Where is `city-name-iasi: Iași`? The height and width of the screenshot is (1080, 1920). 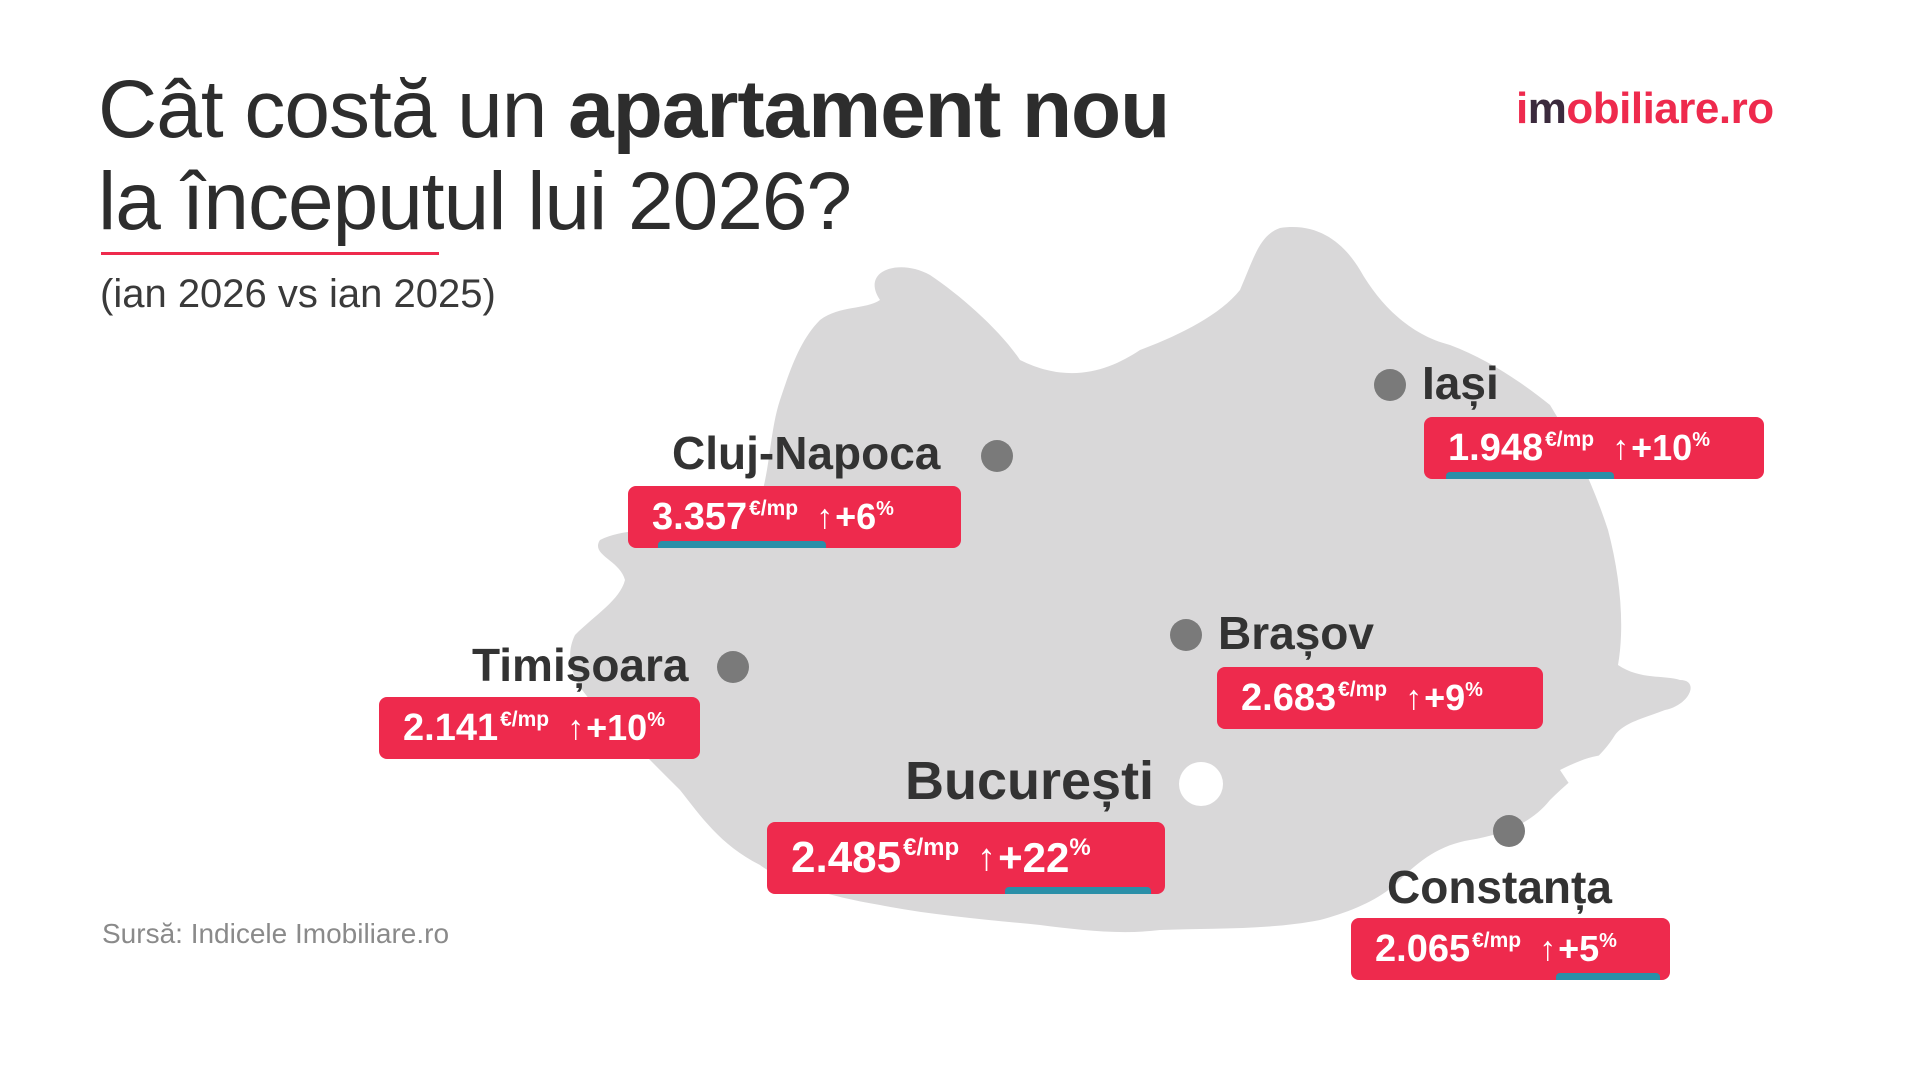
city-name-iasi: Iași is located at coordinates (1460, 383).